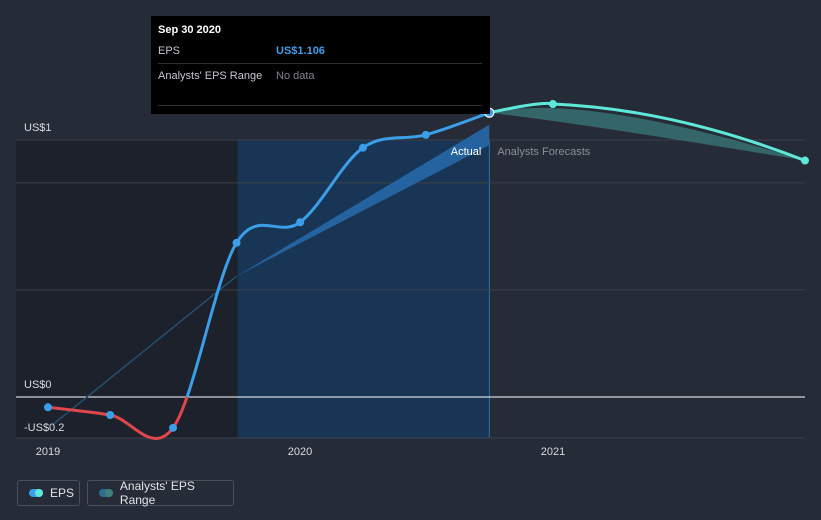 This screenshot has width=821, height=520. Describe the element at coordinates (189, 30) in the screenshot. I see `tooltip-date: Sep 30 2020` at that location.